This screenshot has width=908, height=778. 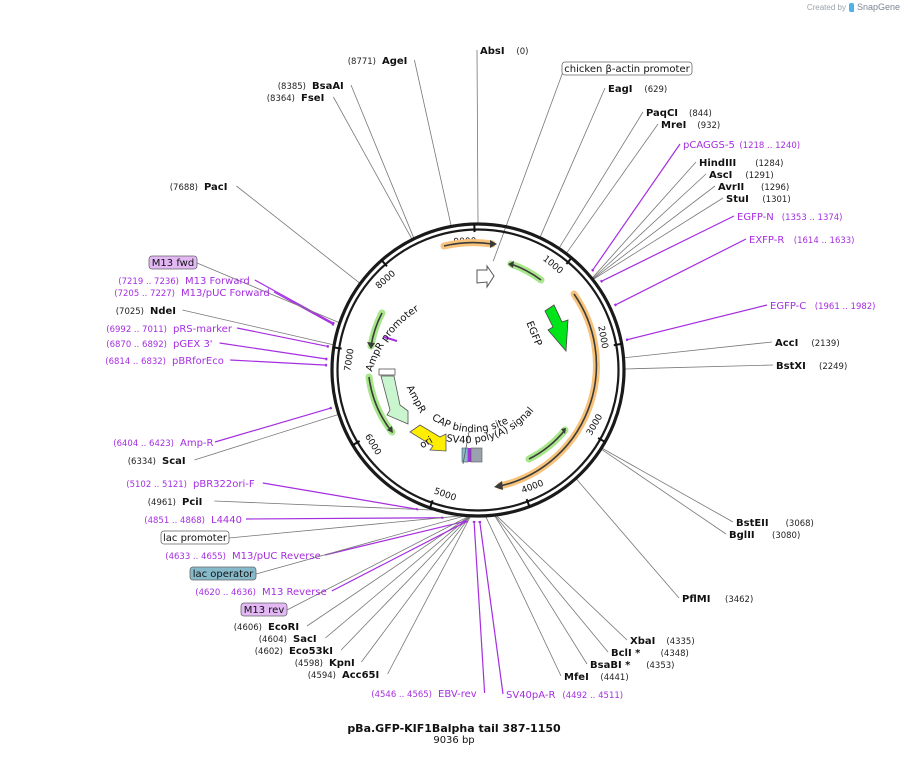 I want to click on site-position: (1218 .. 1240), so click(x=769, y=146).